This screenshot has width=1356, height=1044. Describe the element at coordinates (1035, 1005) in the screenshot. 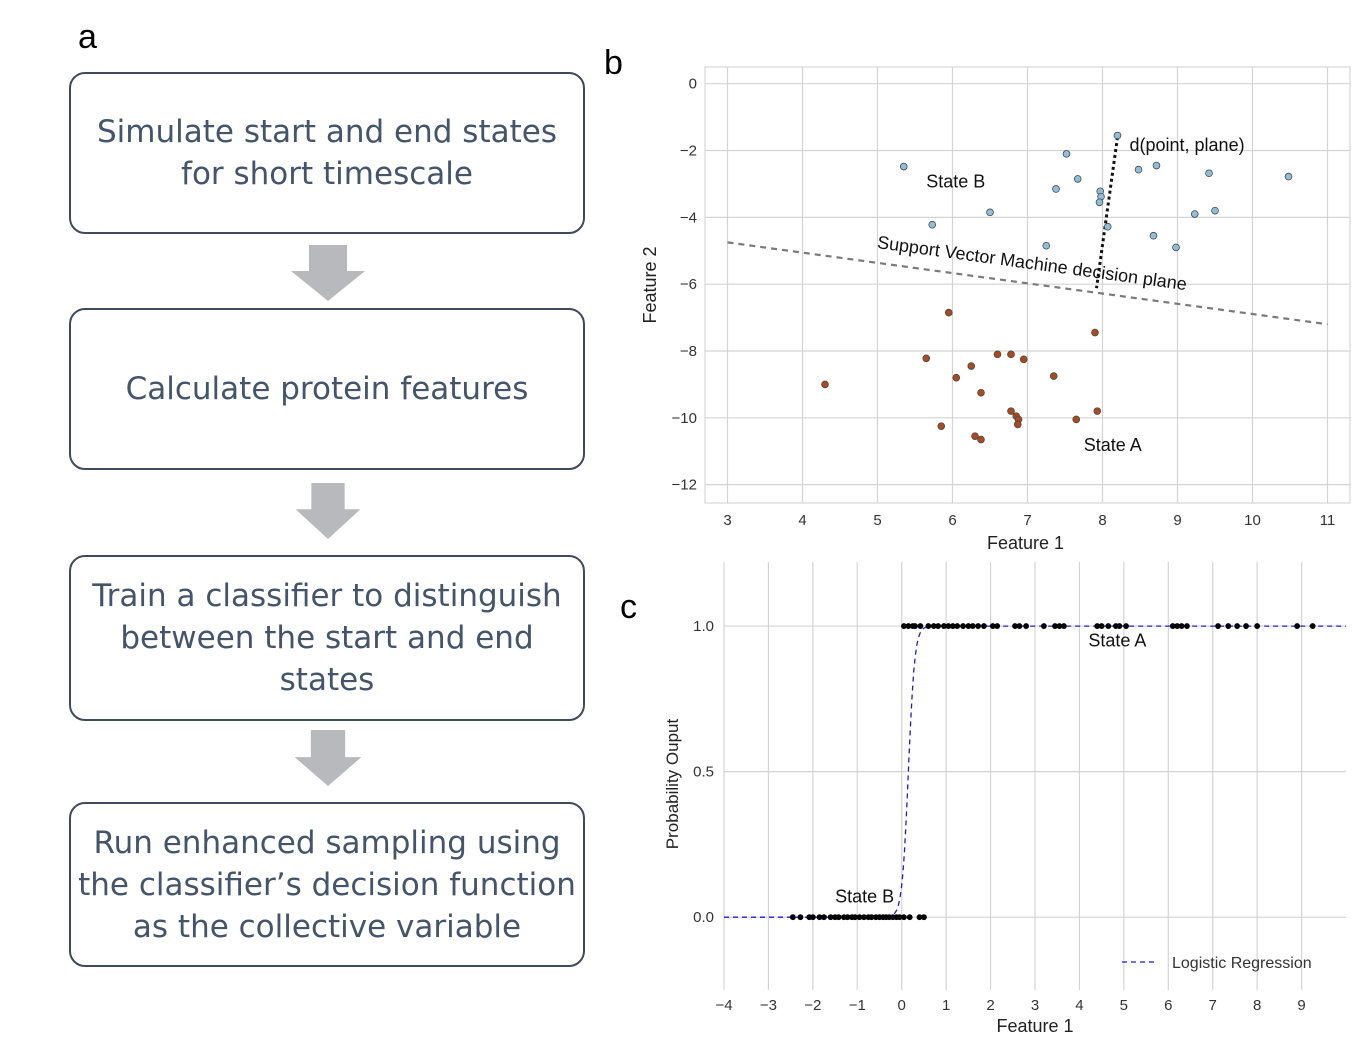

I see `x-tick-label: 3` at that location.